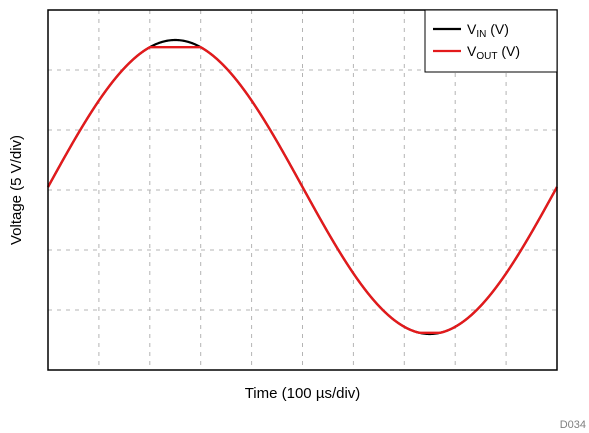  Describe the element at coordinates (573, 425) in the screenshot. I see `figure-id: D034` at that location.